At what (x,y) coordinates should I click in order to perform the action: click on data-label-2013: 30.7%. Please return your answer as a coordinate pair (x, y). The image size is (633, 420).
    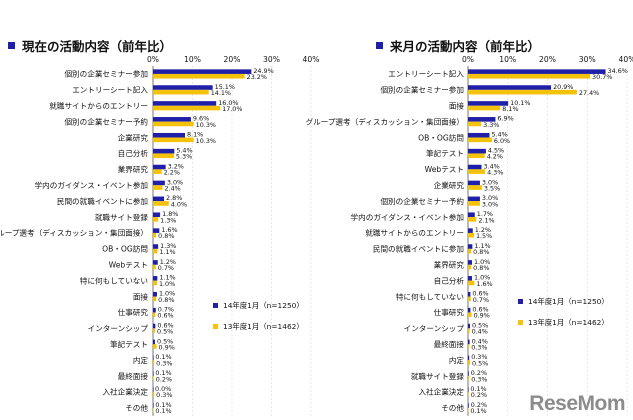
    Looking at the image, I should click on (602, 77).